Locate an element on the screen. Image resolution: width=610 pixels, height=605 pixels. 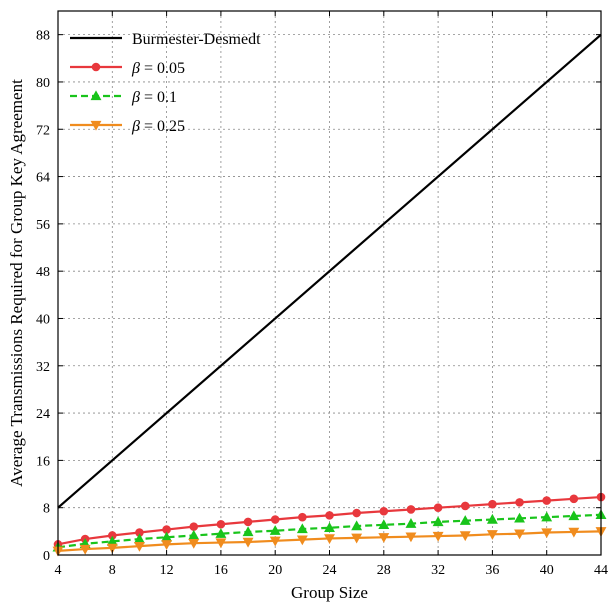
x-tick-label: 20 is located at coordinates (275, 570).